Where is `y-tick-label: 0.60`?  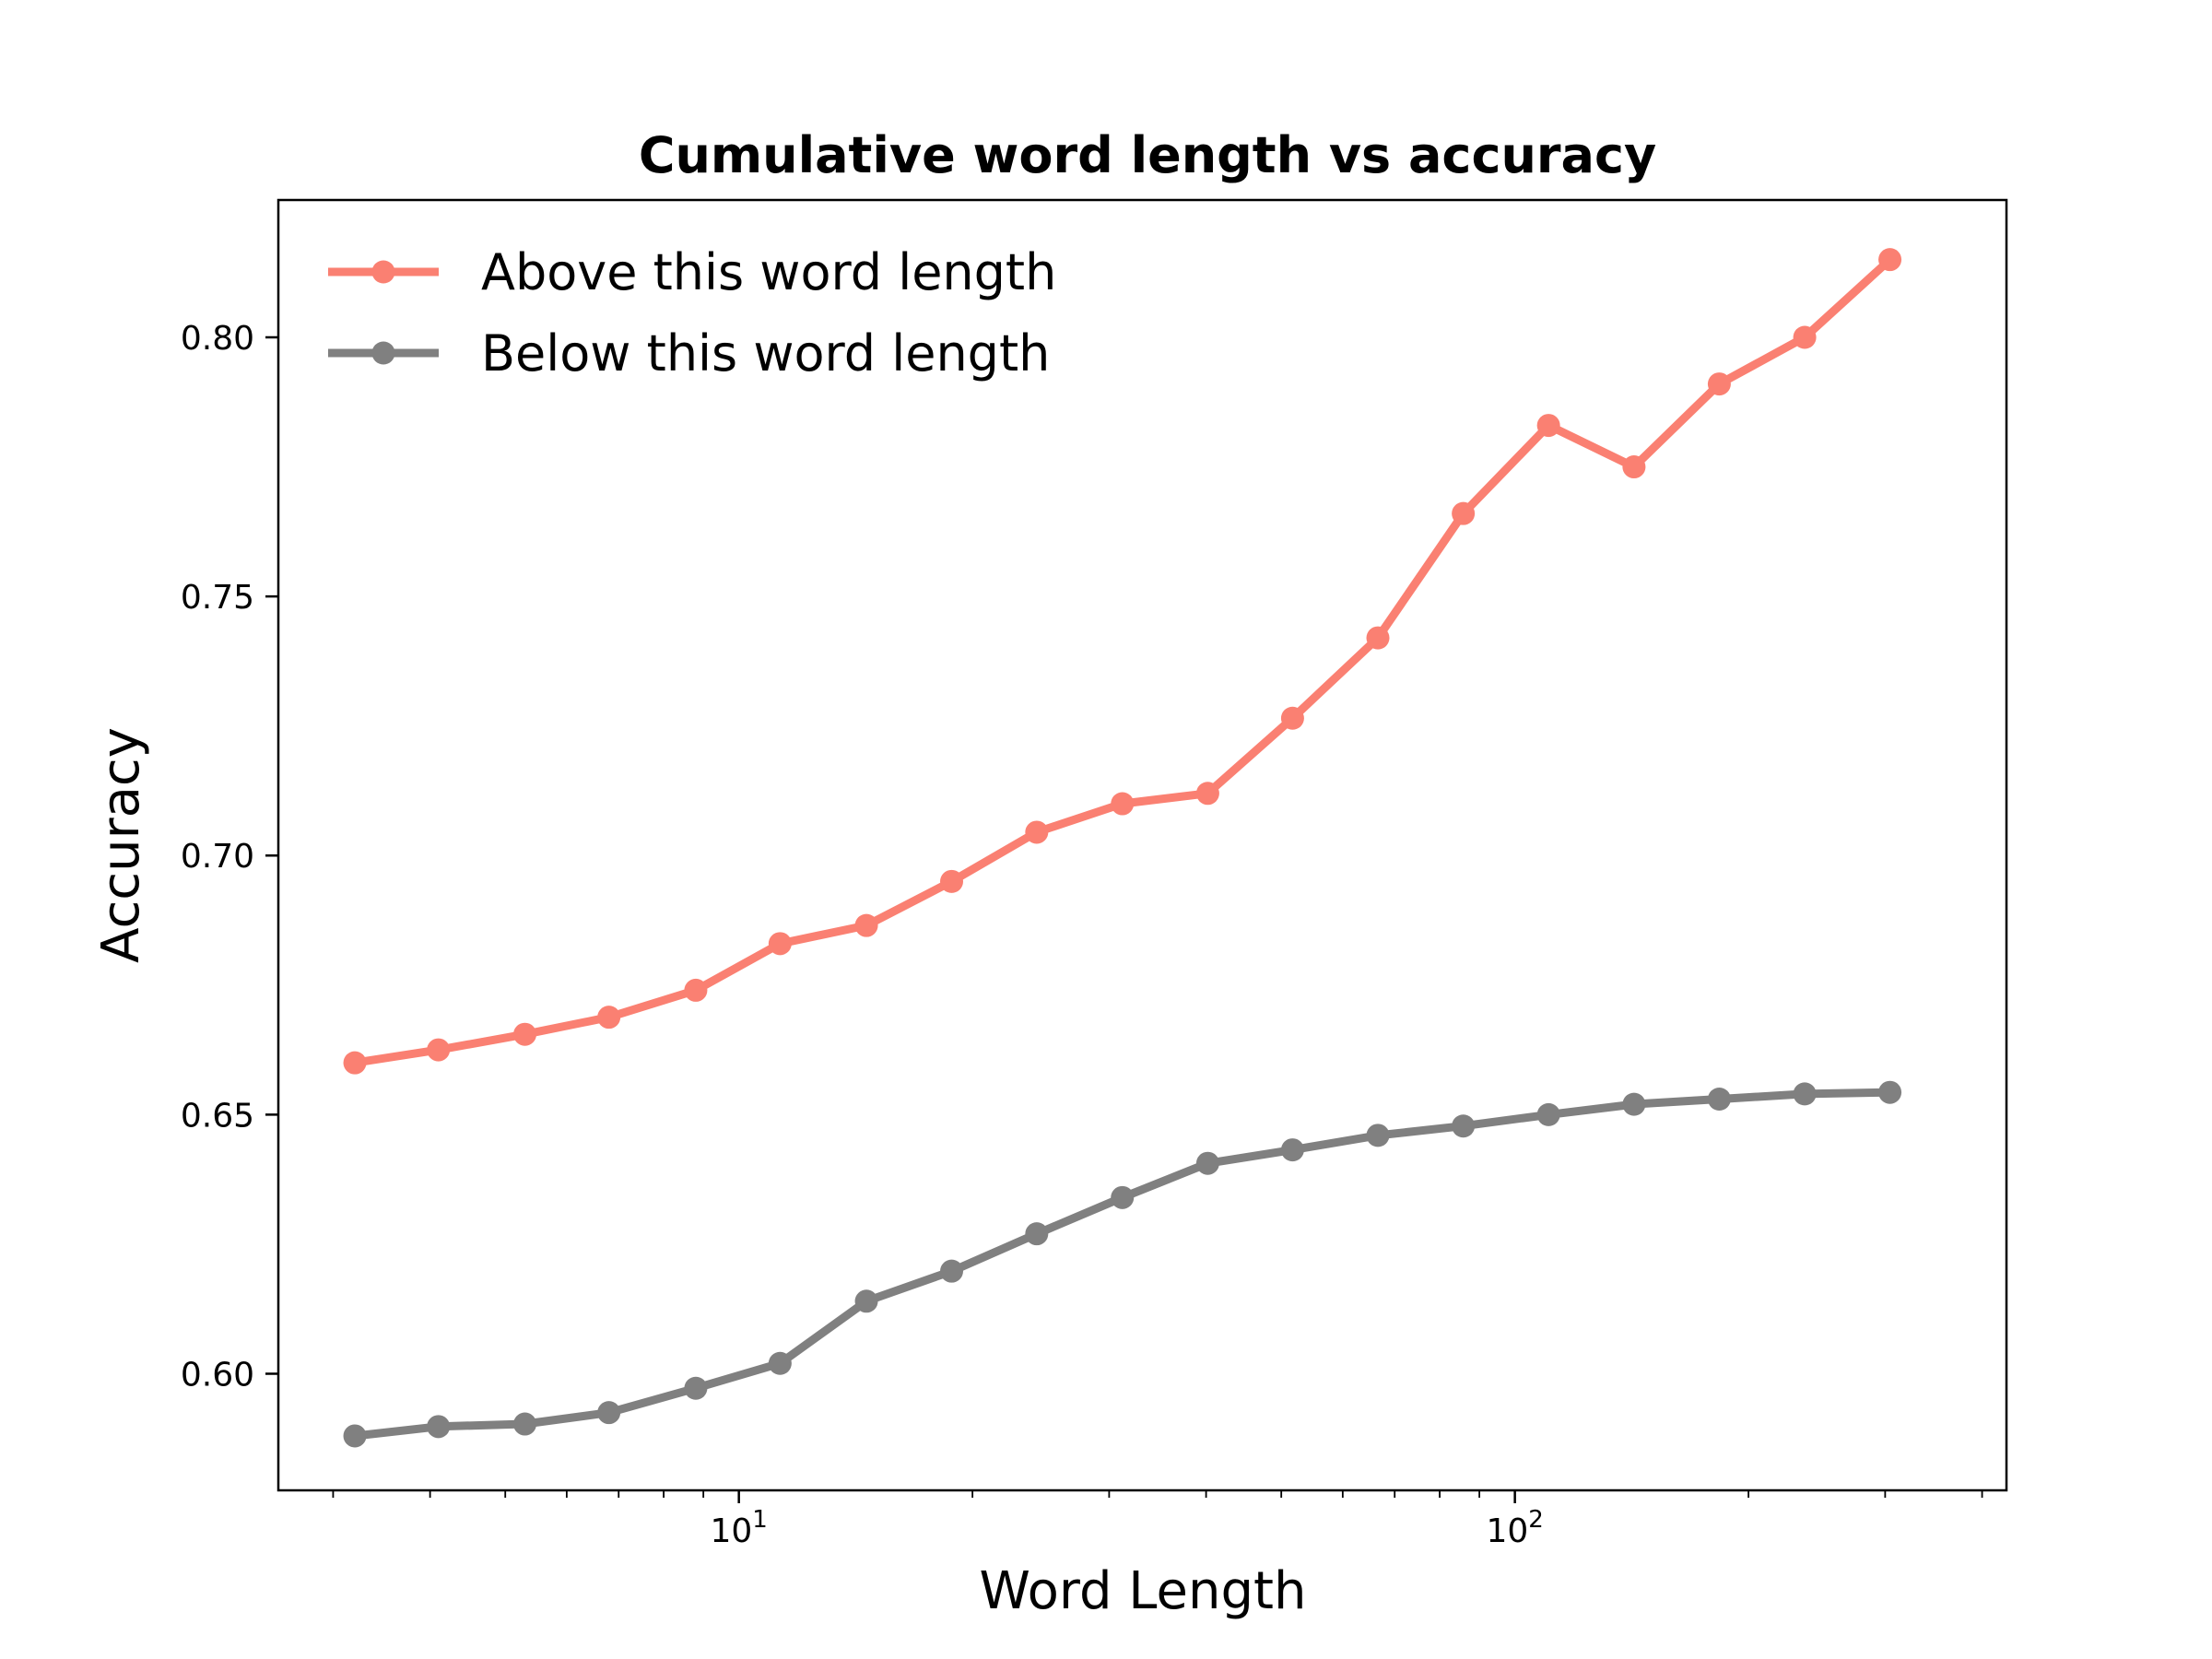
y-tick-label: 0.60 is located at coordinates (217, 1375).